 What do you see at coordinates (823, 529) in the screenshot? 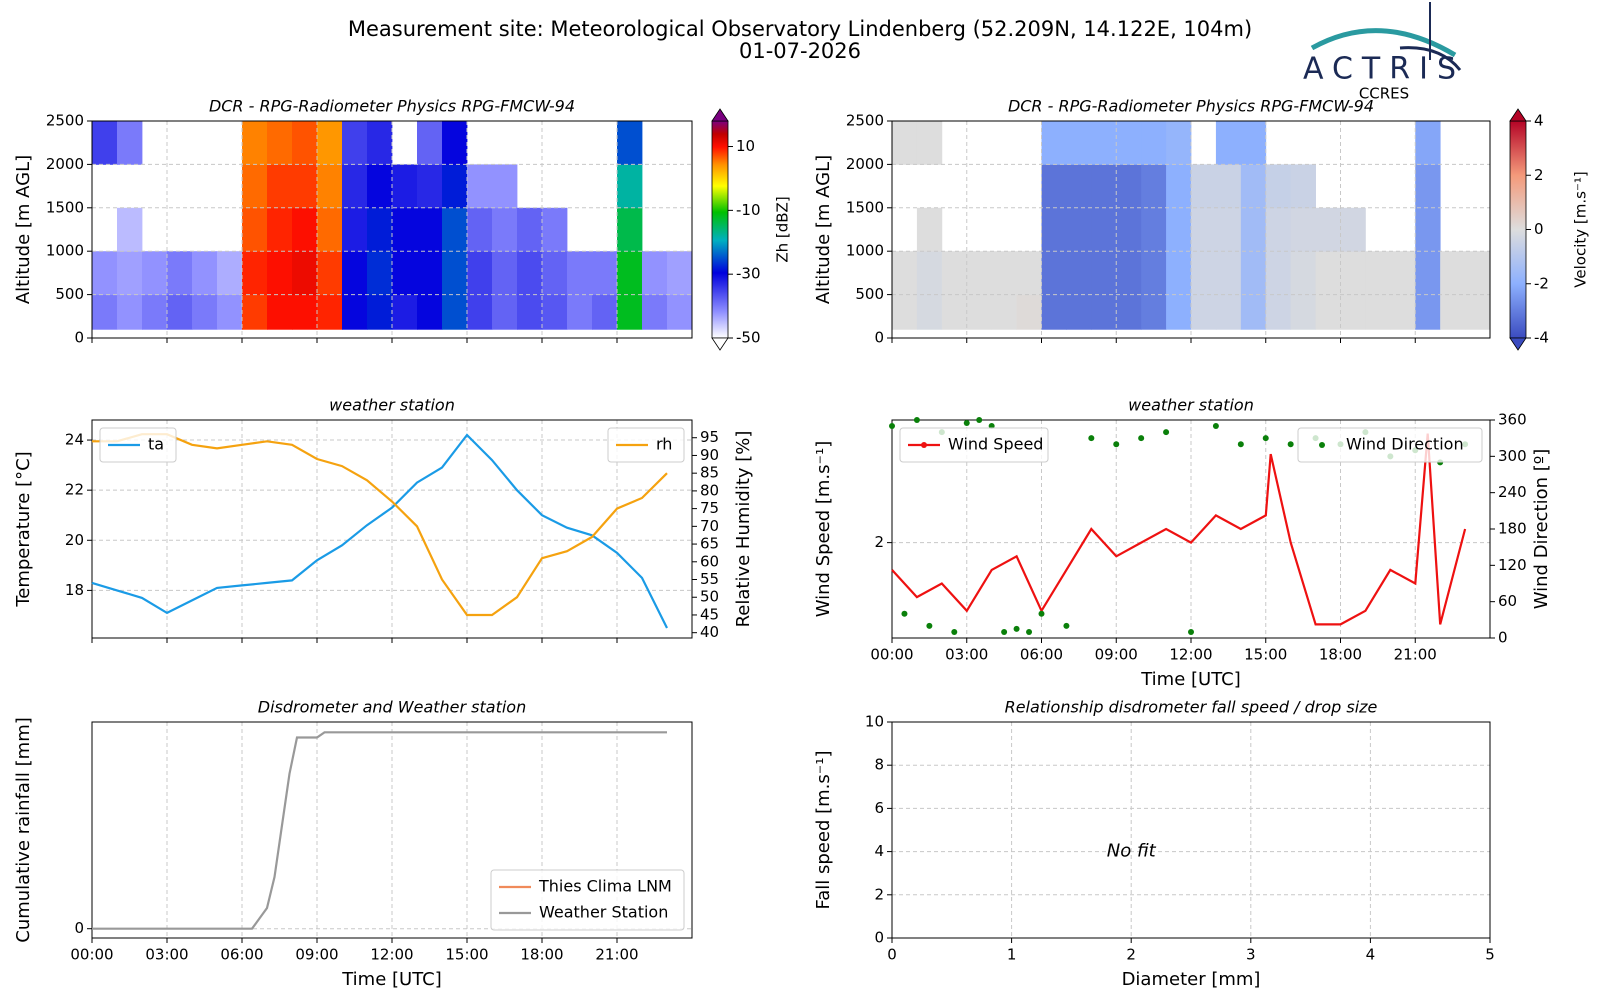
I see `y-axis-label: Wind Speed [m.s⁻¹]` at bounding box center [823, 529].